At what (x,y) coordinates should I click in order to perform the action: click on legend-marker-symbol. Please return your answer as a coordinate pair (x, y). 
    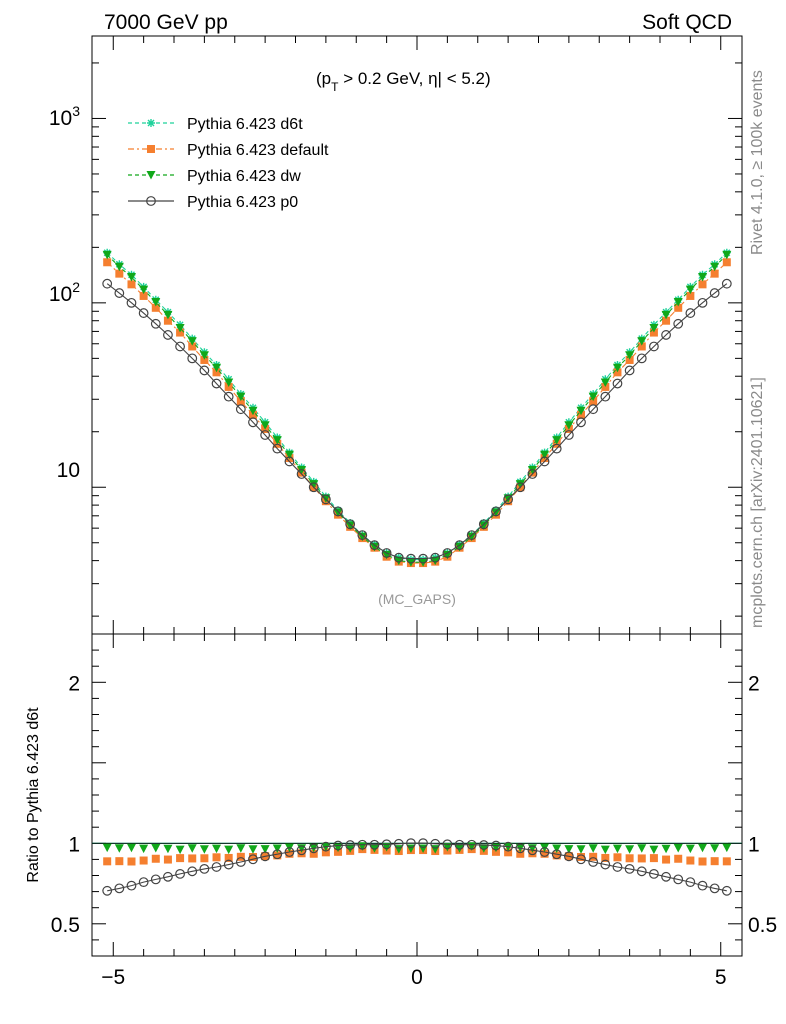
    Looking at the image, I should click on (151, 175).